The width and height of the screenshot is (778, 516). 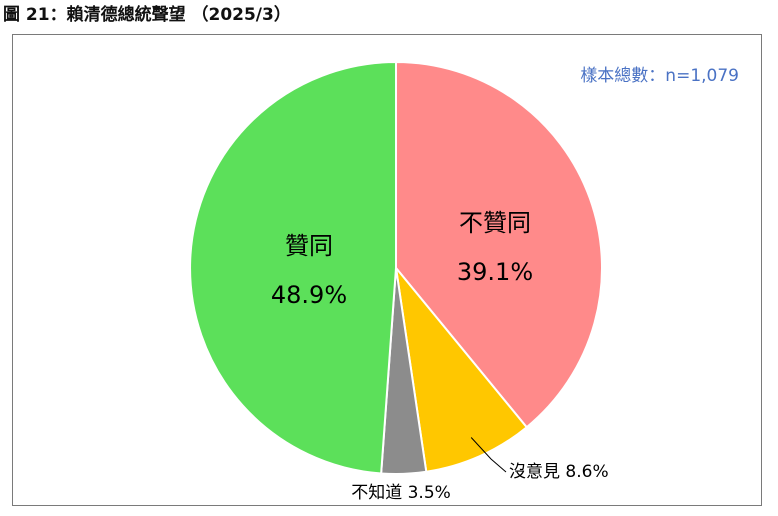 I want to click on slice-value-no-opinion: 8.6%, so click(x=584, y=472).